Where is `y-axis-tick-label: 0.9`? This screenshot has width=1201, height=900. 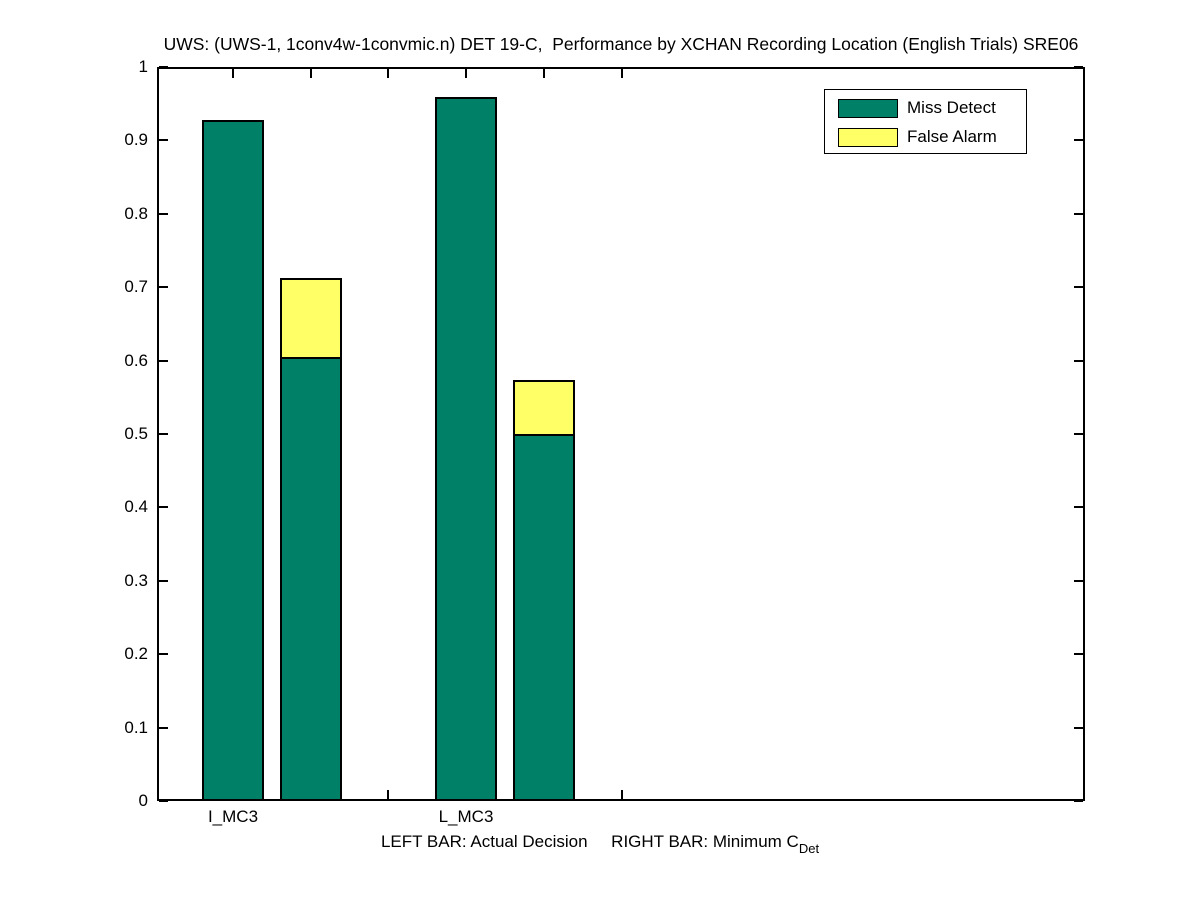
y-axis-tick-label: 0.9 is located at coordinates (136, 139).